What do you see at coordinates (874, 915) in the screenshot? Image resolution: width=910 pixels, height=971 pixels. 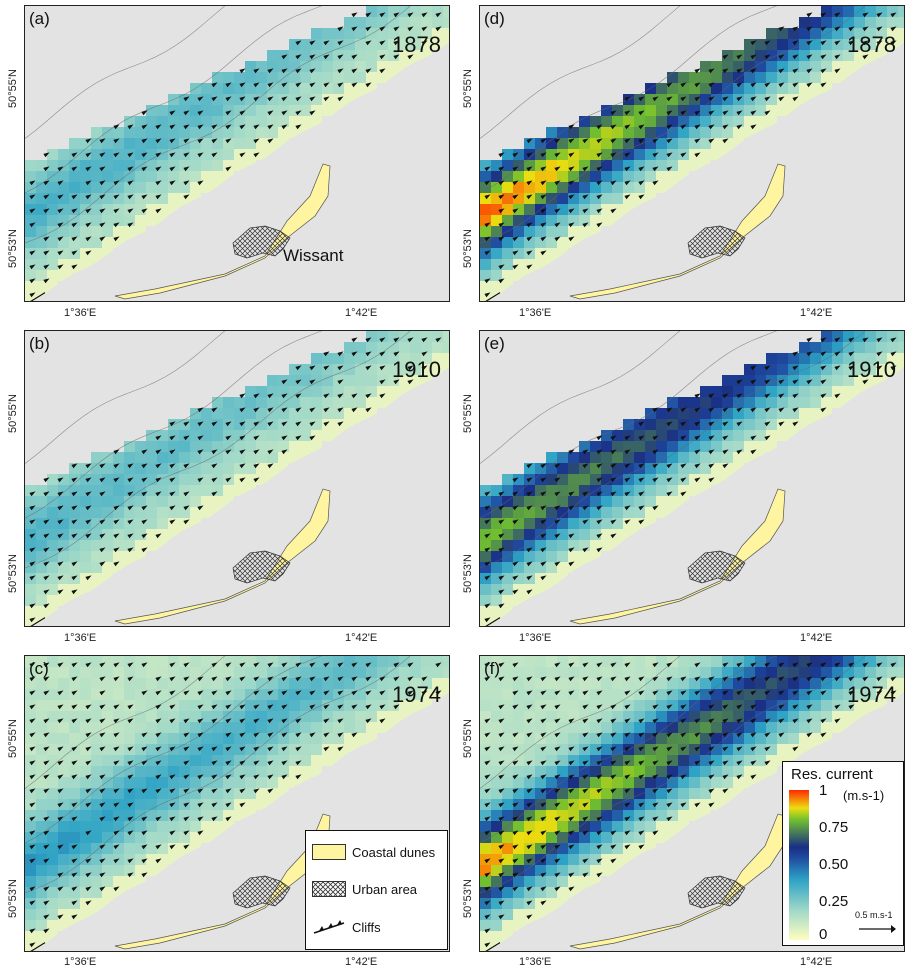 I see `scale-label: 0.5 m.s-1` at bounding box center [874, 915].